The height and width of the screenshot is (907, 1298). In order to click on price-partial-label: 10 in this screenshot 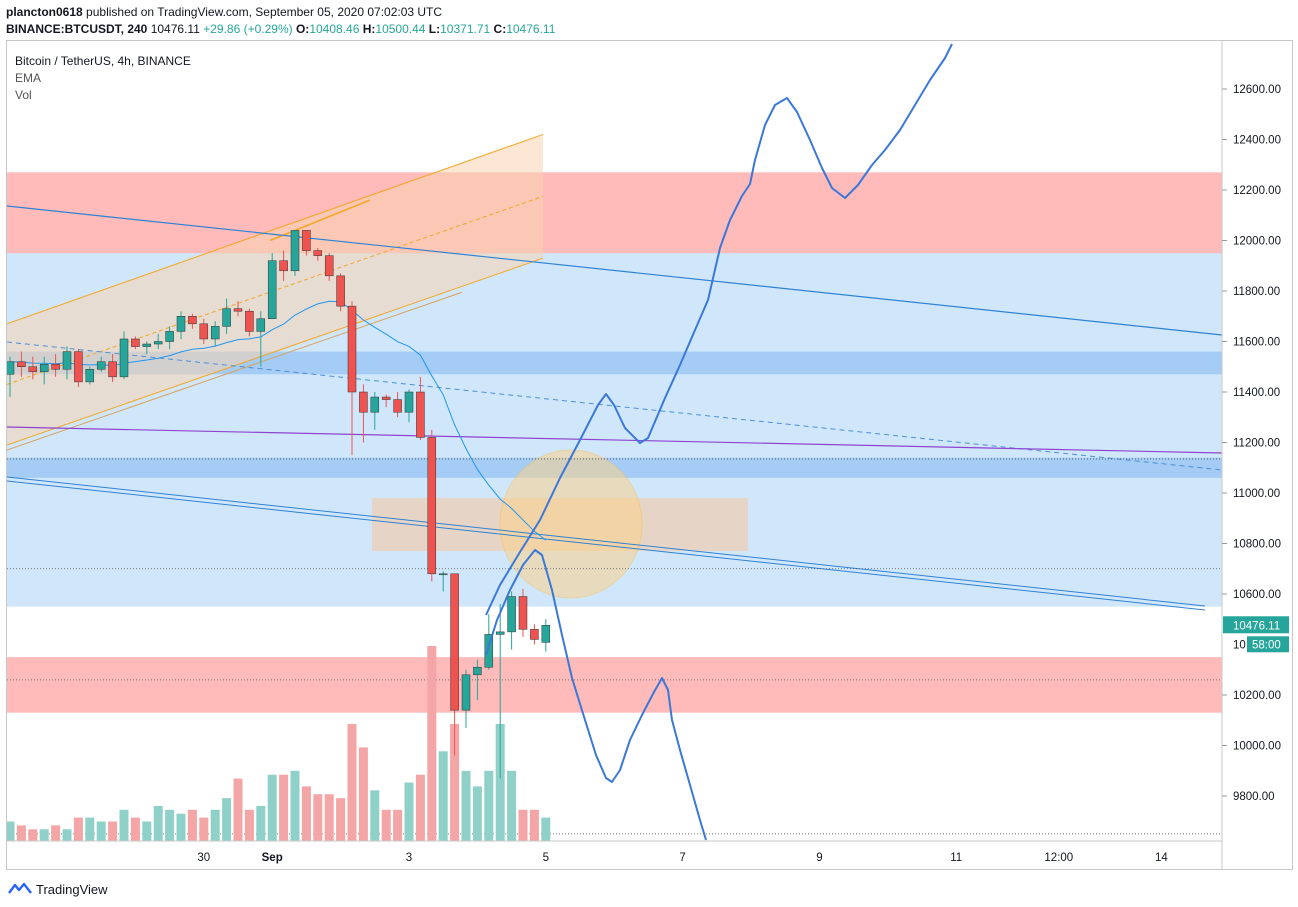, I will do `click(1239, 645)`.